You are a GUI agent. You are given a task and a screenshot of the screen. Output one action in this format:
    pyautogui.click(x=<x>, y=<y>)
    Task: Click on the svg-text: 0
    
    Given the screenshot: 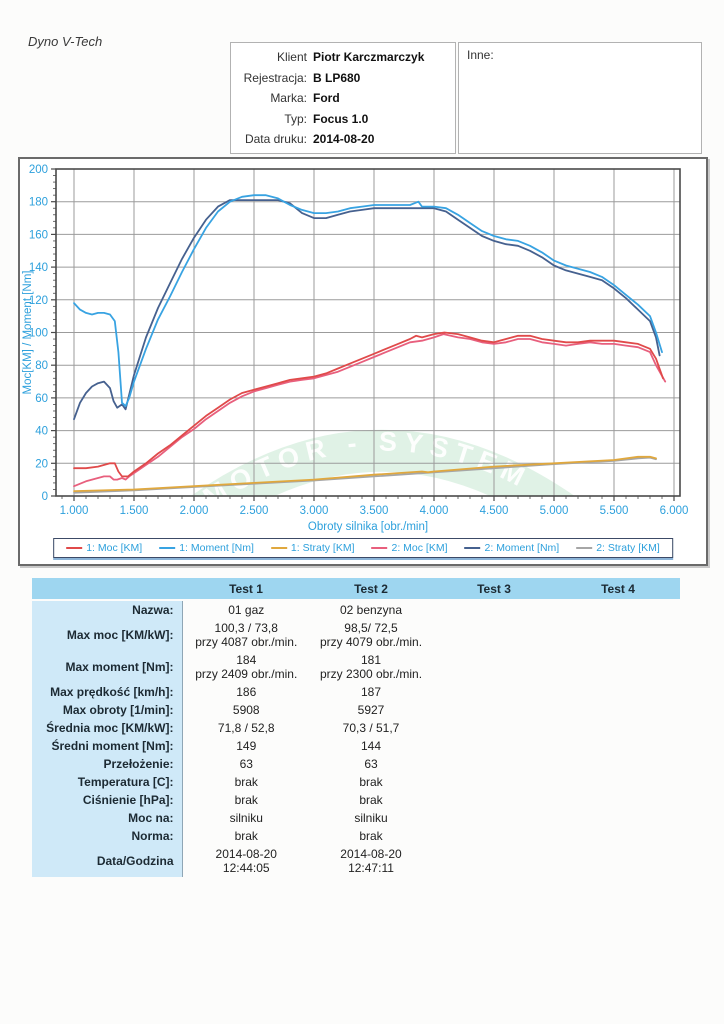 What is the action you would take?
    pyautogui.click(x=45, y=497)
    